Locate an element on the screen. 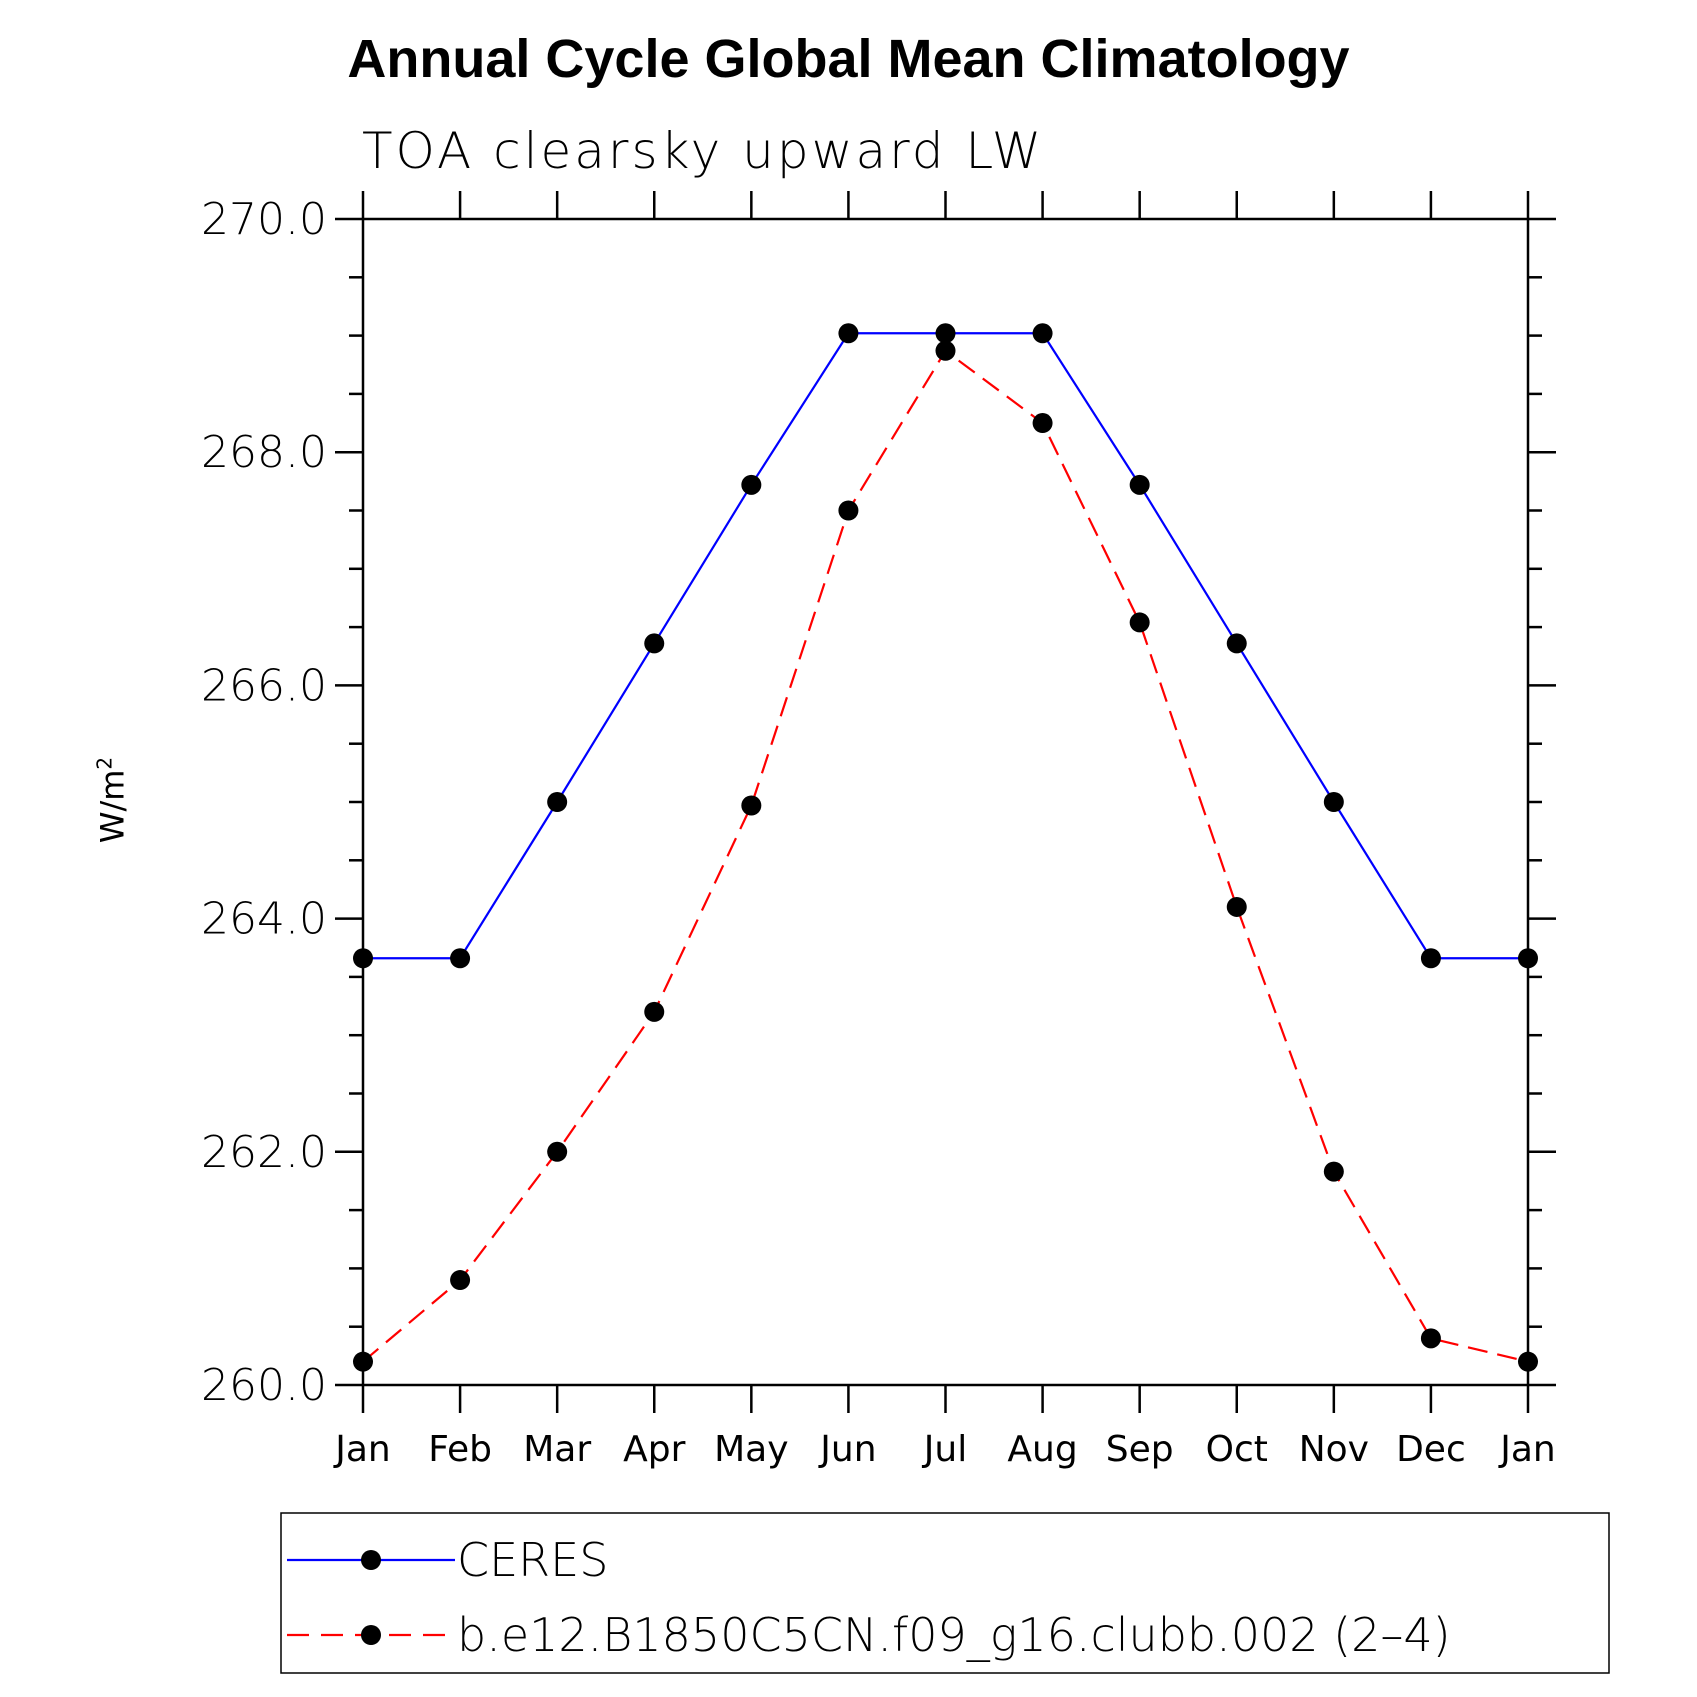  x-tick-label: May is located at coordinates (751, 1449).